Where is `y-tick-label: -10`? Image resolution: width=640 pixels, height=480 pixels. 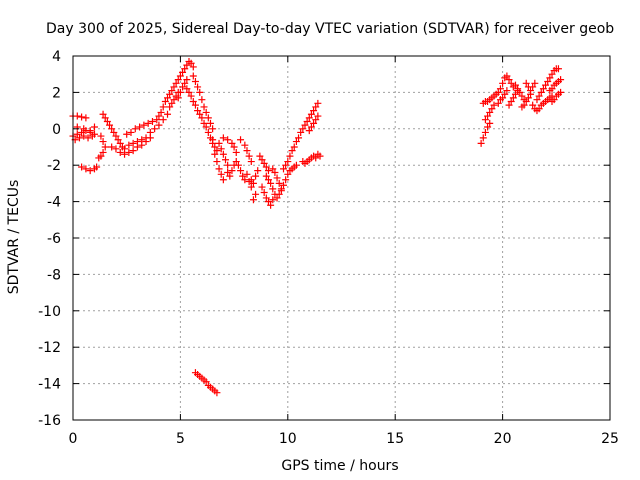
y-tick-label: -10 is located at coordinates (49, 312).